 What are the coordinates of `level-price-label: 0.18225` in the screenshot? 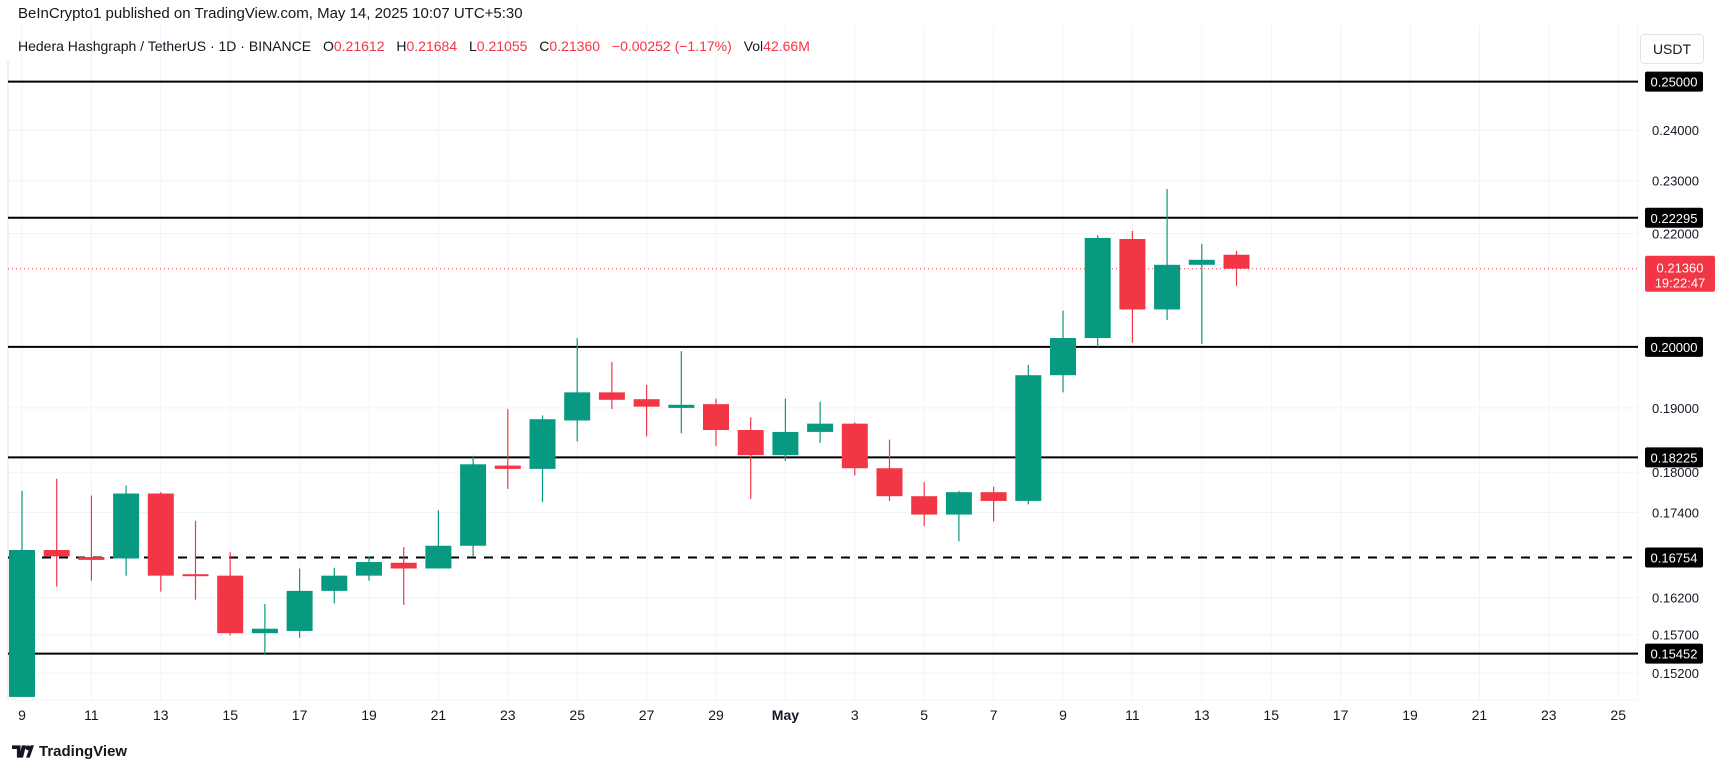 It's located at (1674, 457).